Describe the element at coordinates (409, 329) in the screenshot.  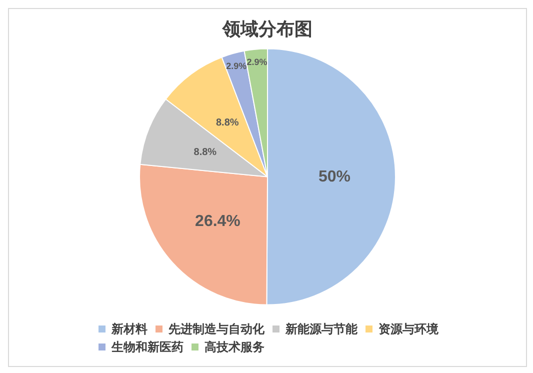
I see `legend-label: 资源与环境` at that location.